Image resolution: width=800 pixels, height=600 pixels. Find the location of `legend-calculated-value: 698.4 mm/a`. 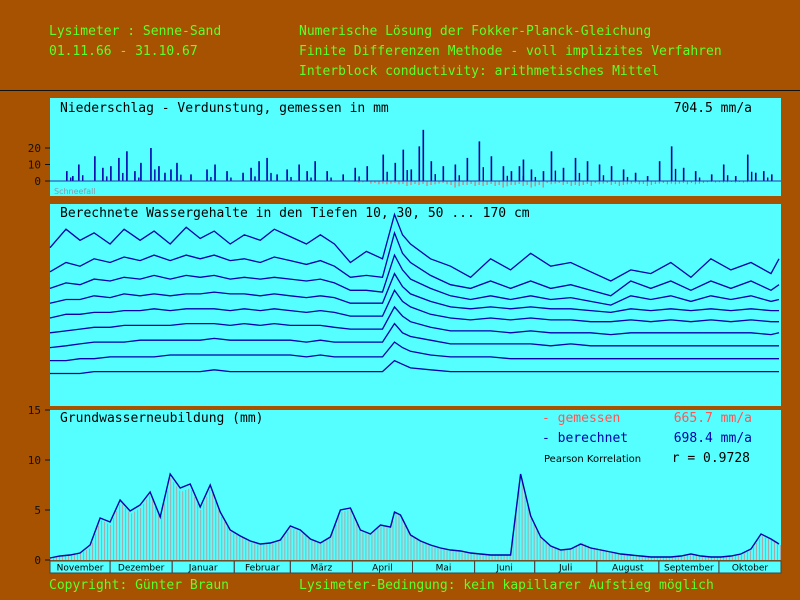

legend-calculated-value: 698.4 mm/a is located at coordinates (713, 438).